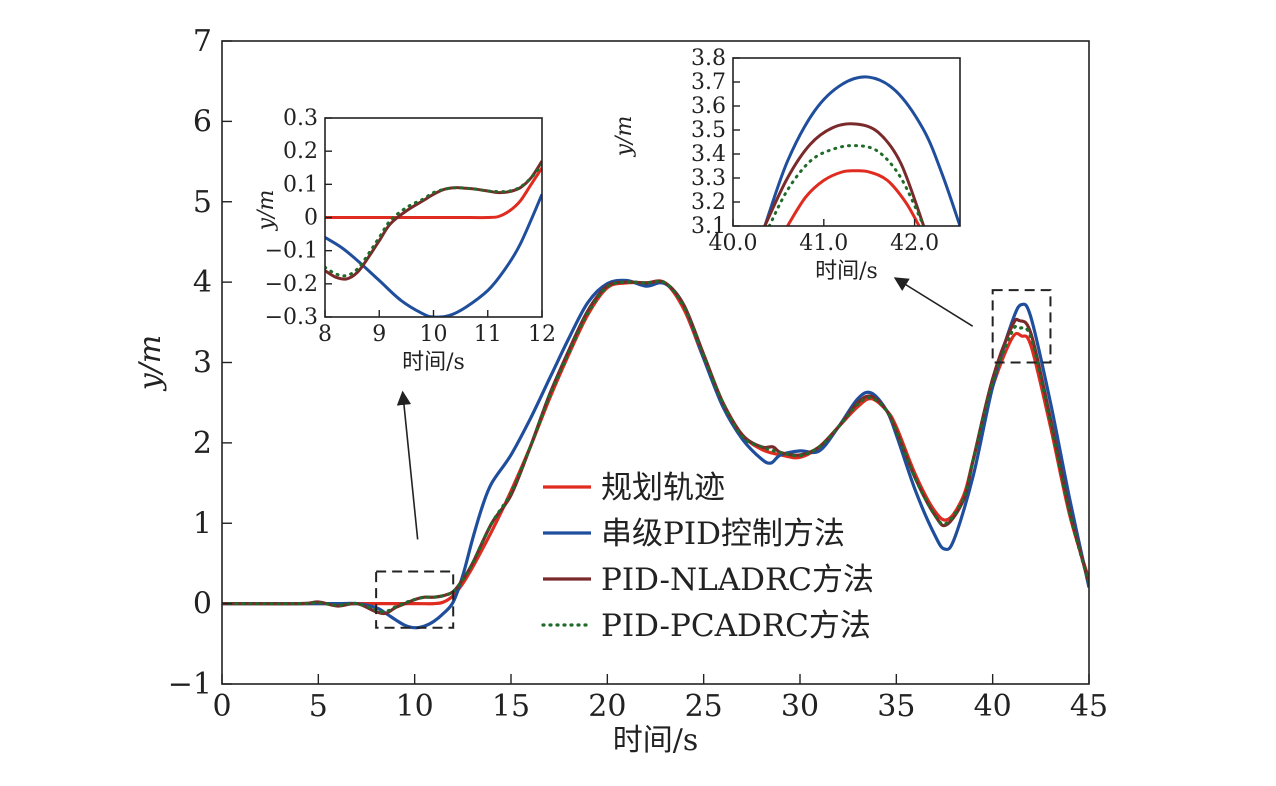  I want to click on y-tick-label: −1, so click(190, 684).